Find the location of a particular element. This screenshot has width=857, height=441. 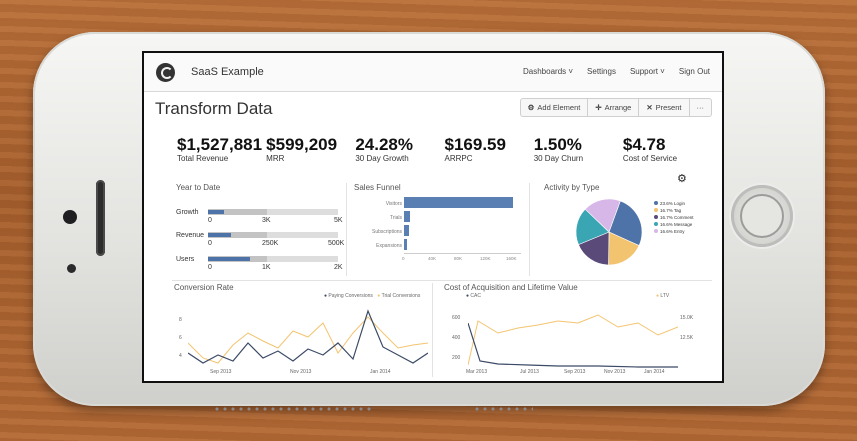

front-camera is located at coordinates (70, 217).